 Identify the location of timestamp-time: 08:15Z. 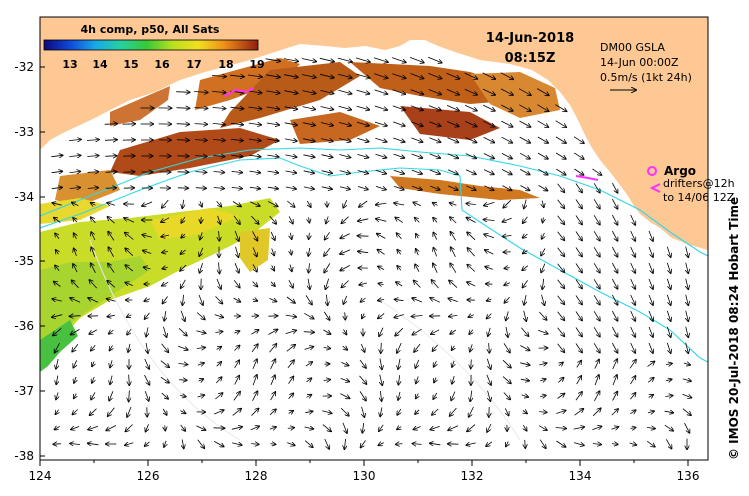
(530, 58).